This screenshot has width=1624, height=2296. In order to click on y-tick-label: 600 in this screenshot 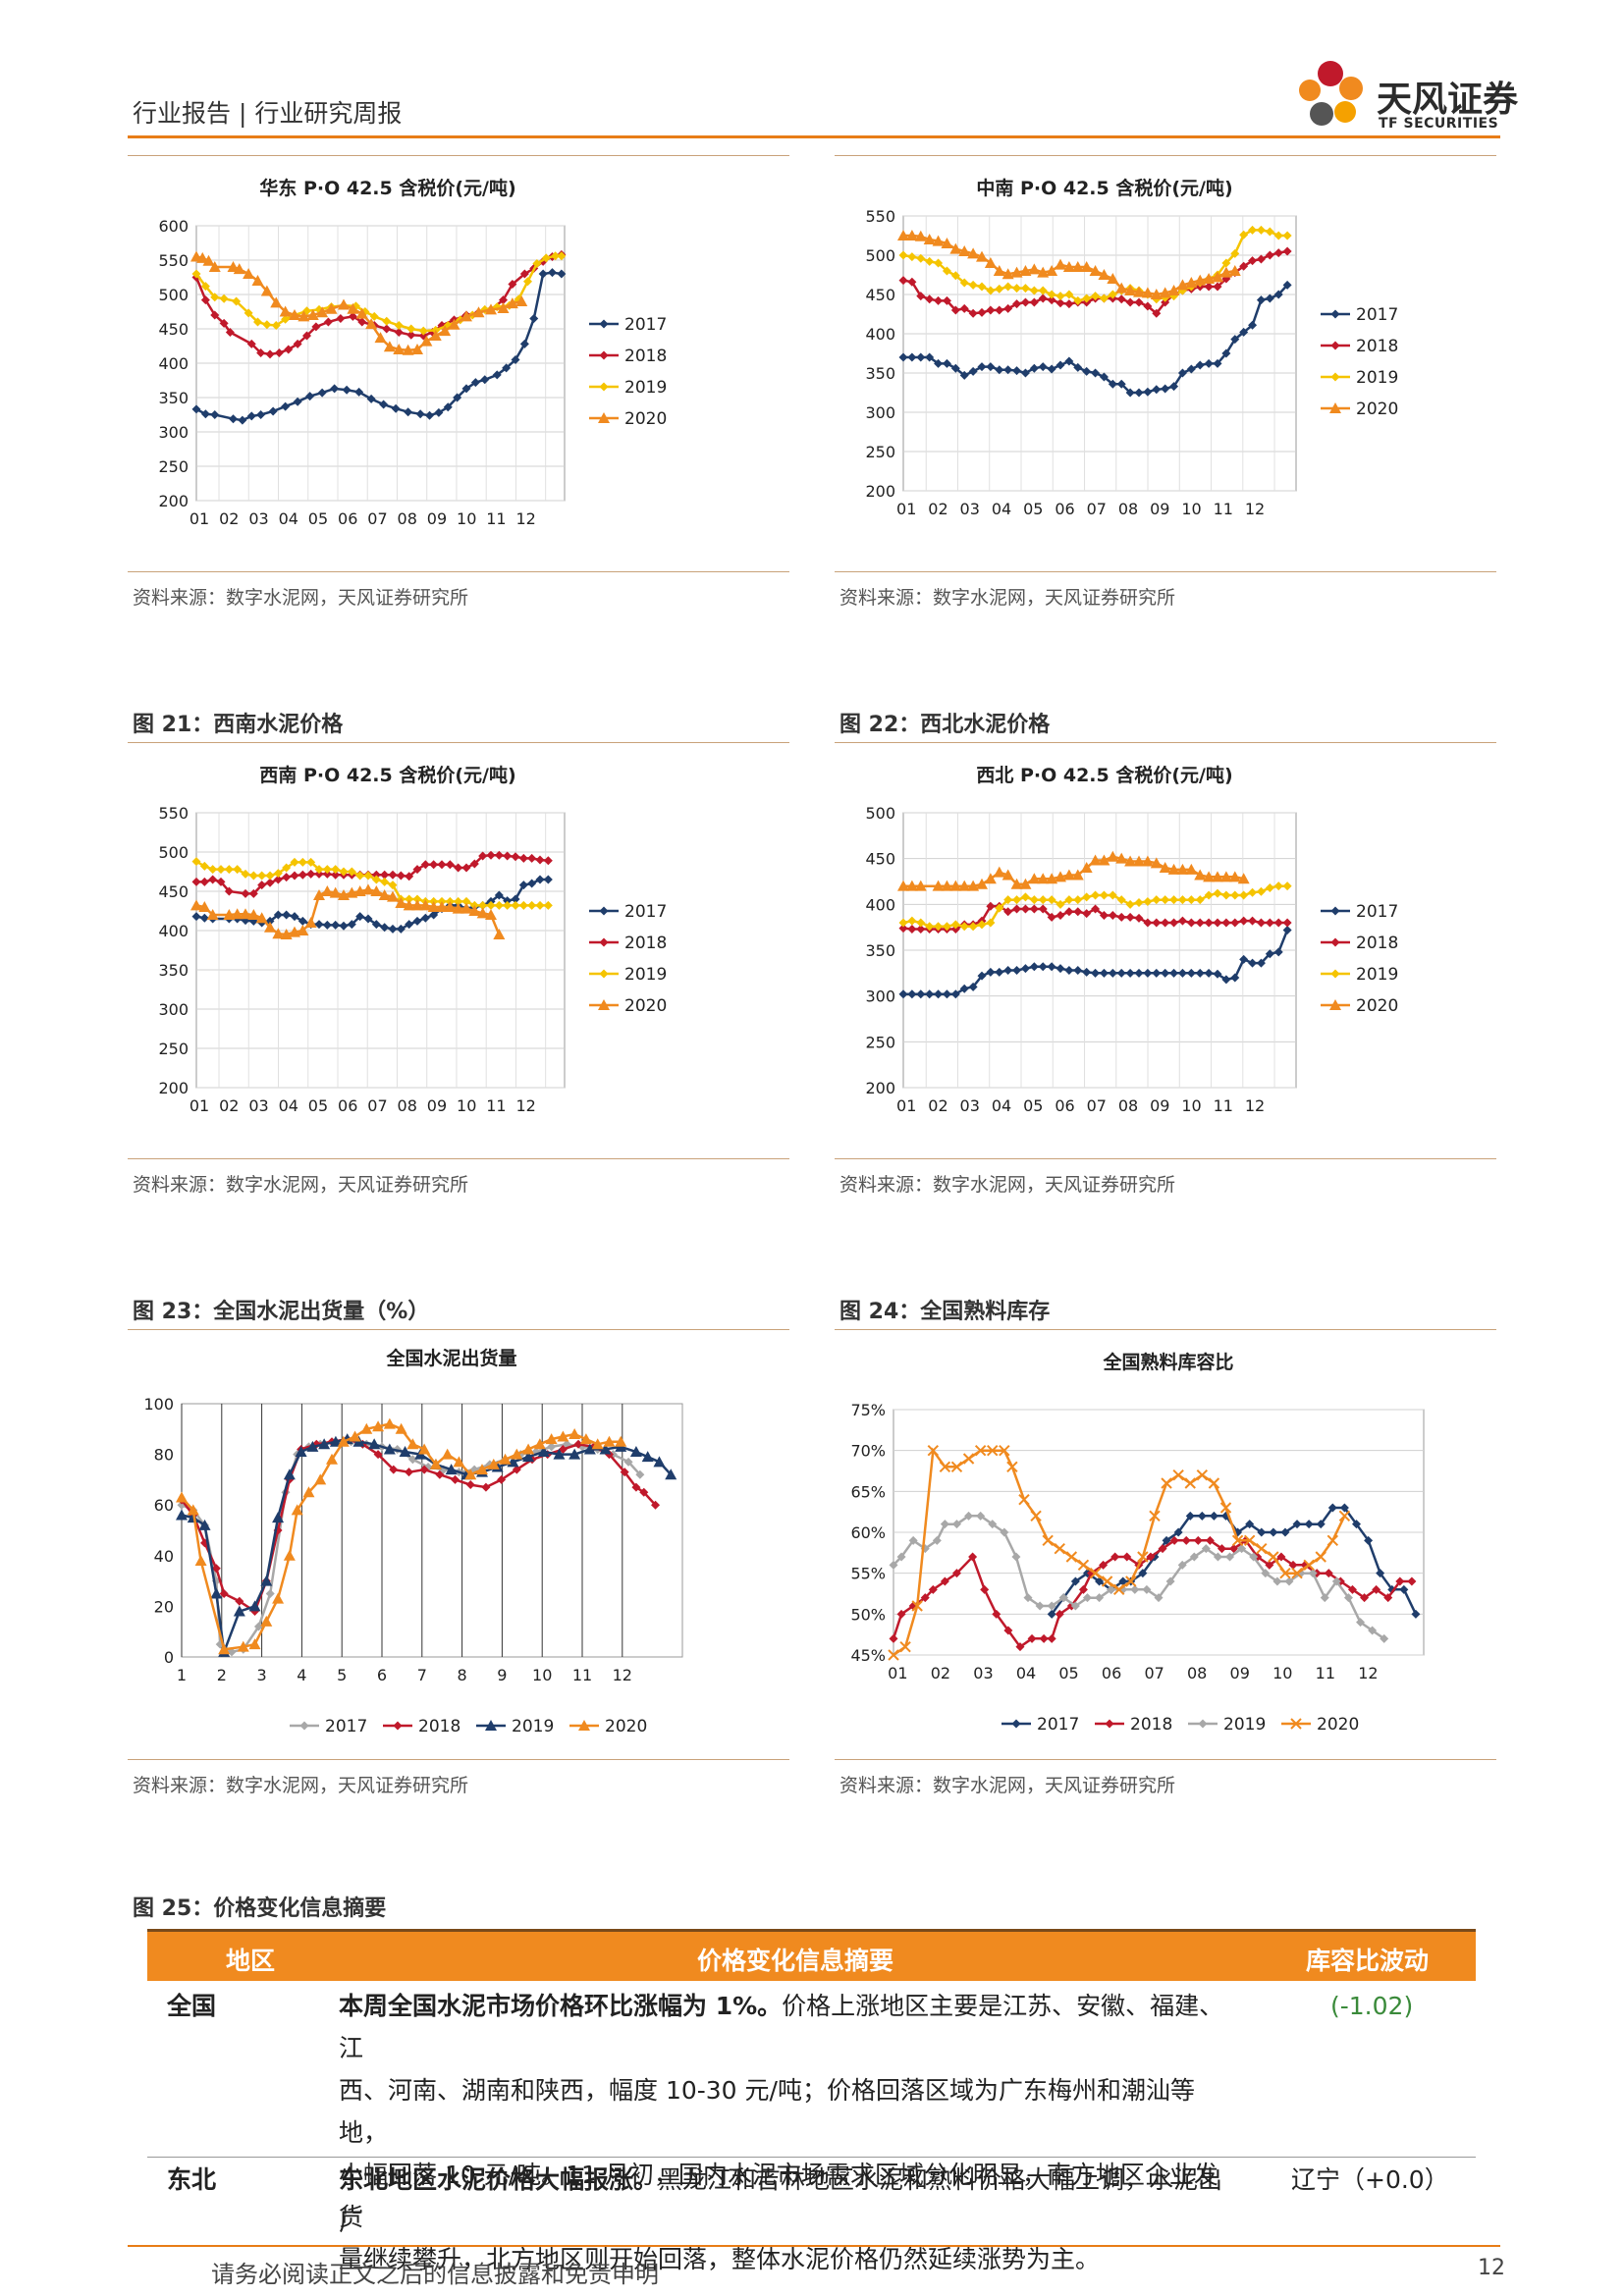, I will do `click(173, 226)`.